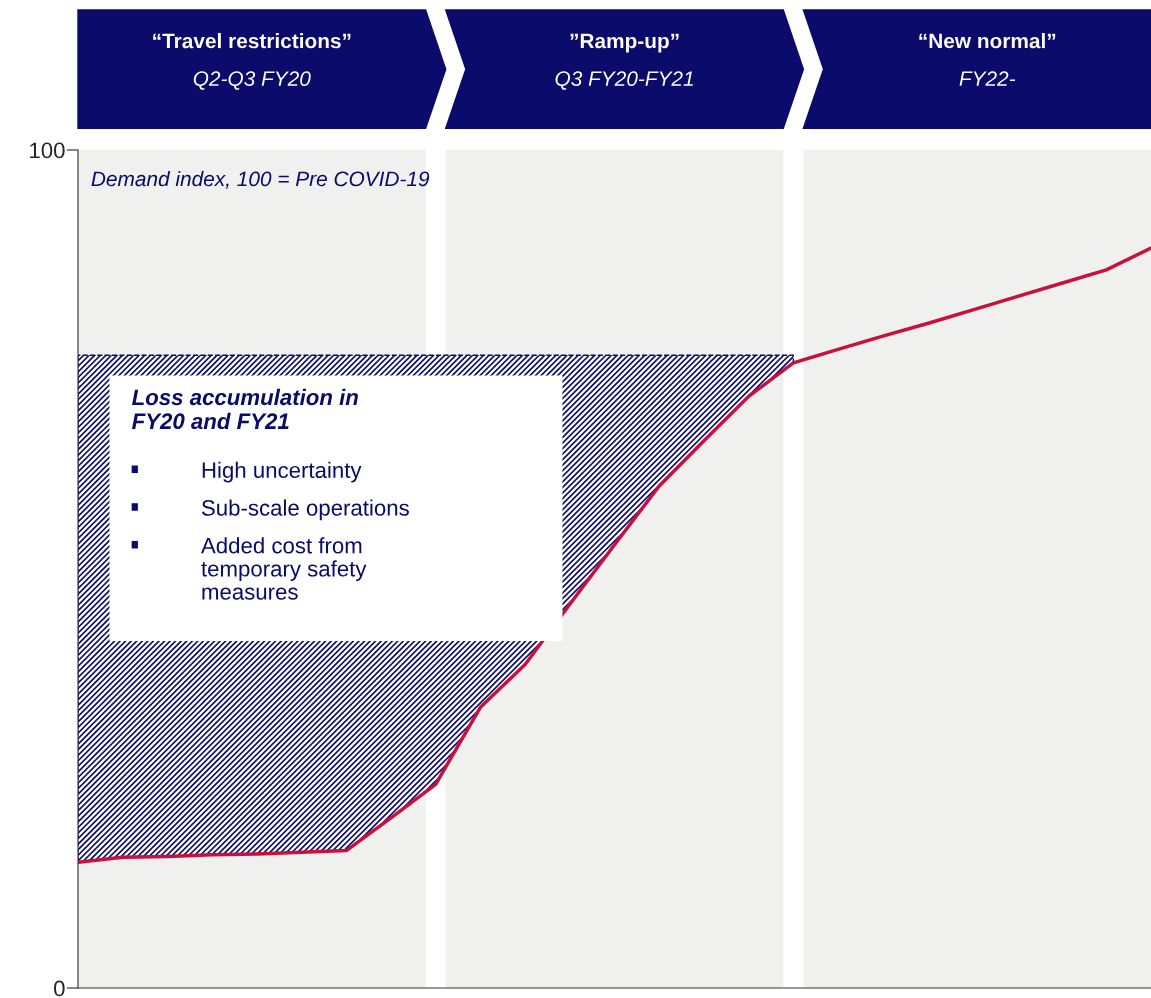 Image resolution: width=1151 pixels, height=998 pixels. I want to click on text: “New normal” FY22-, so click(987, 59).